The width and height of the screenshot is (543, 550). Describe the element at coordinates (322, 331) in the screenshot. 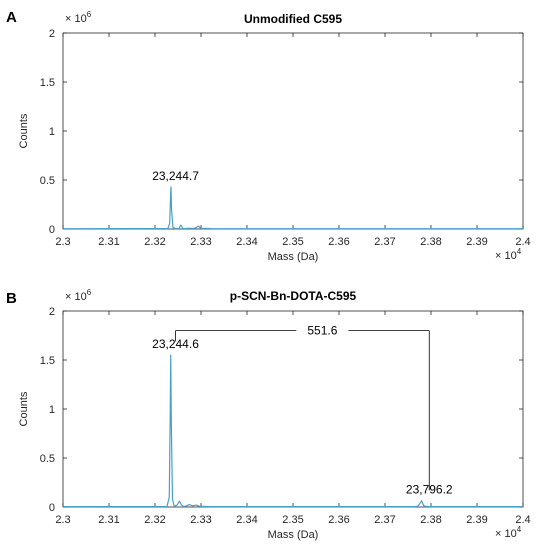

I see `mass-difference-label: 551.6` at that location.